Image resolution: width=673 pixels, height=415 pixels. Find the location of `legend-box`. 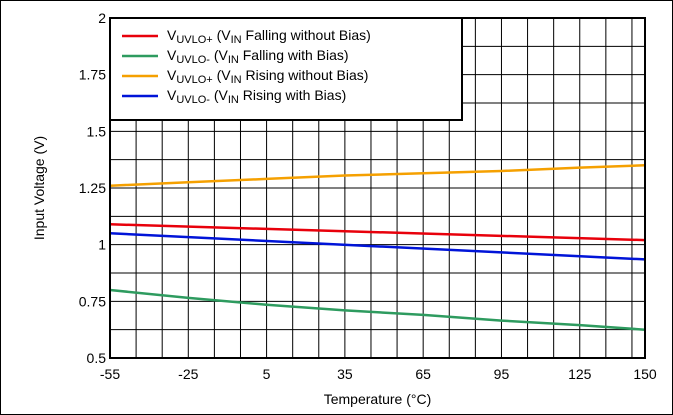

legend-box is located at coordinates (286, 69).